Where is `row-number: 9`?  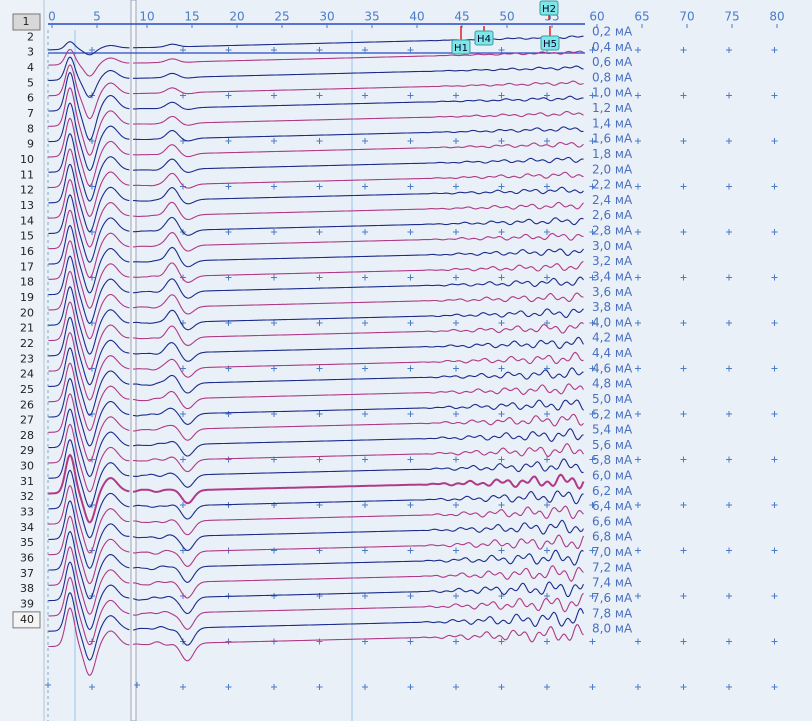
row-number: 9 is located at coordinates (30, 144).